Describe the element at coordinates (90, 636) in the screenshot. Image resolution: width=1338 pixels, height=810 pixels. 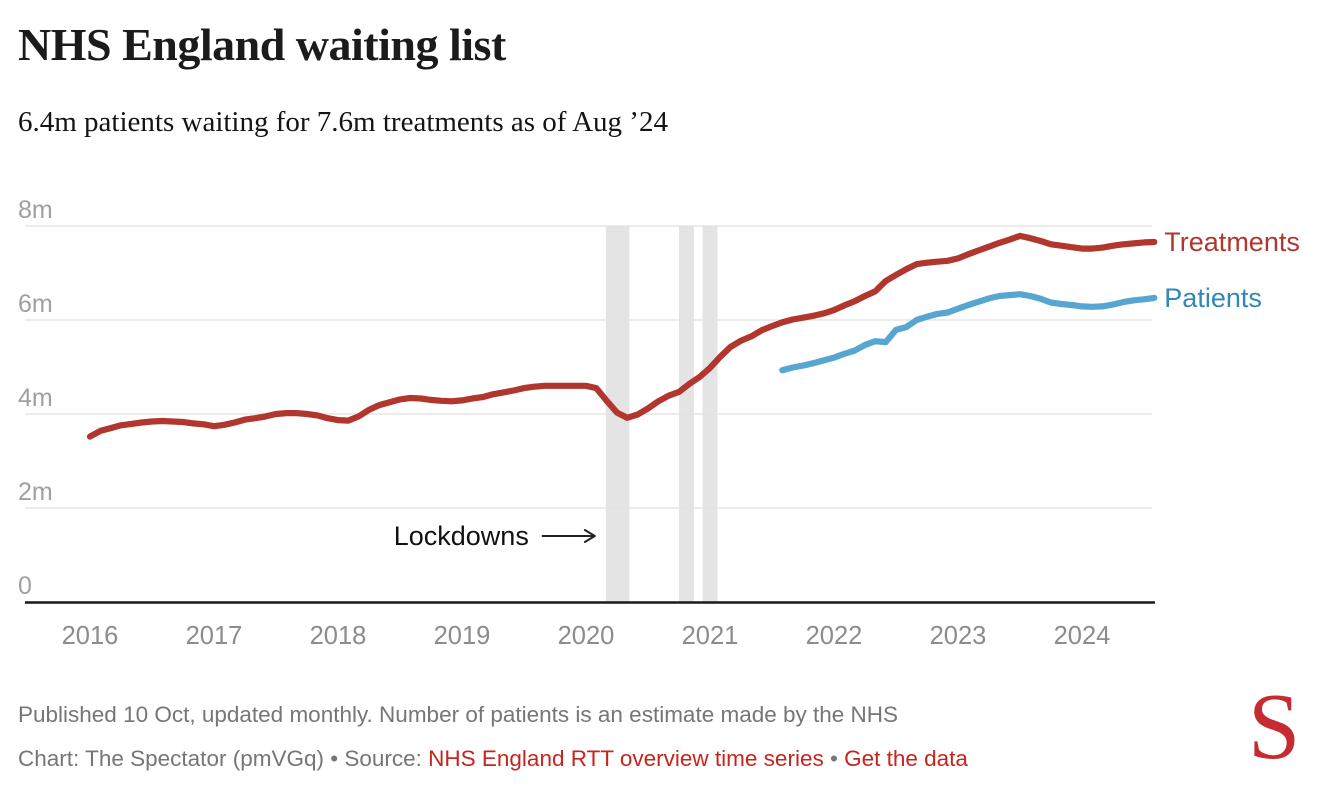
I see `x-tick-label: 2016` at that location.